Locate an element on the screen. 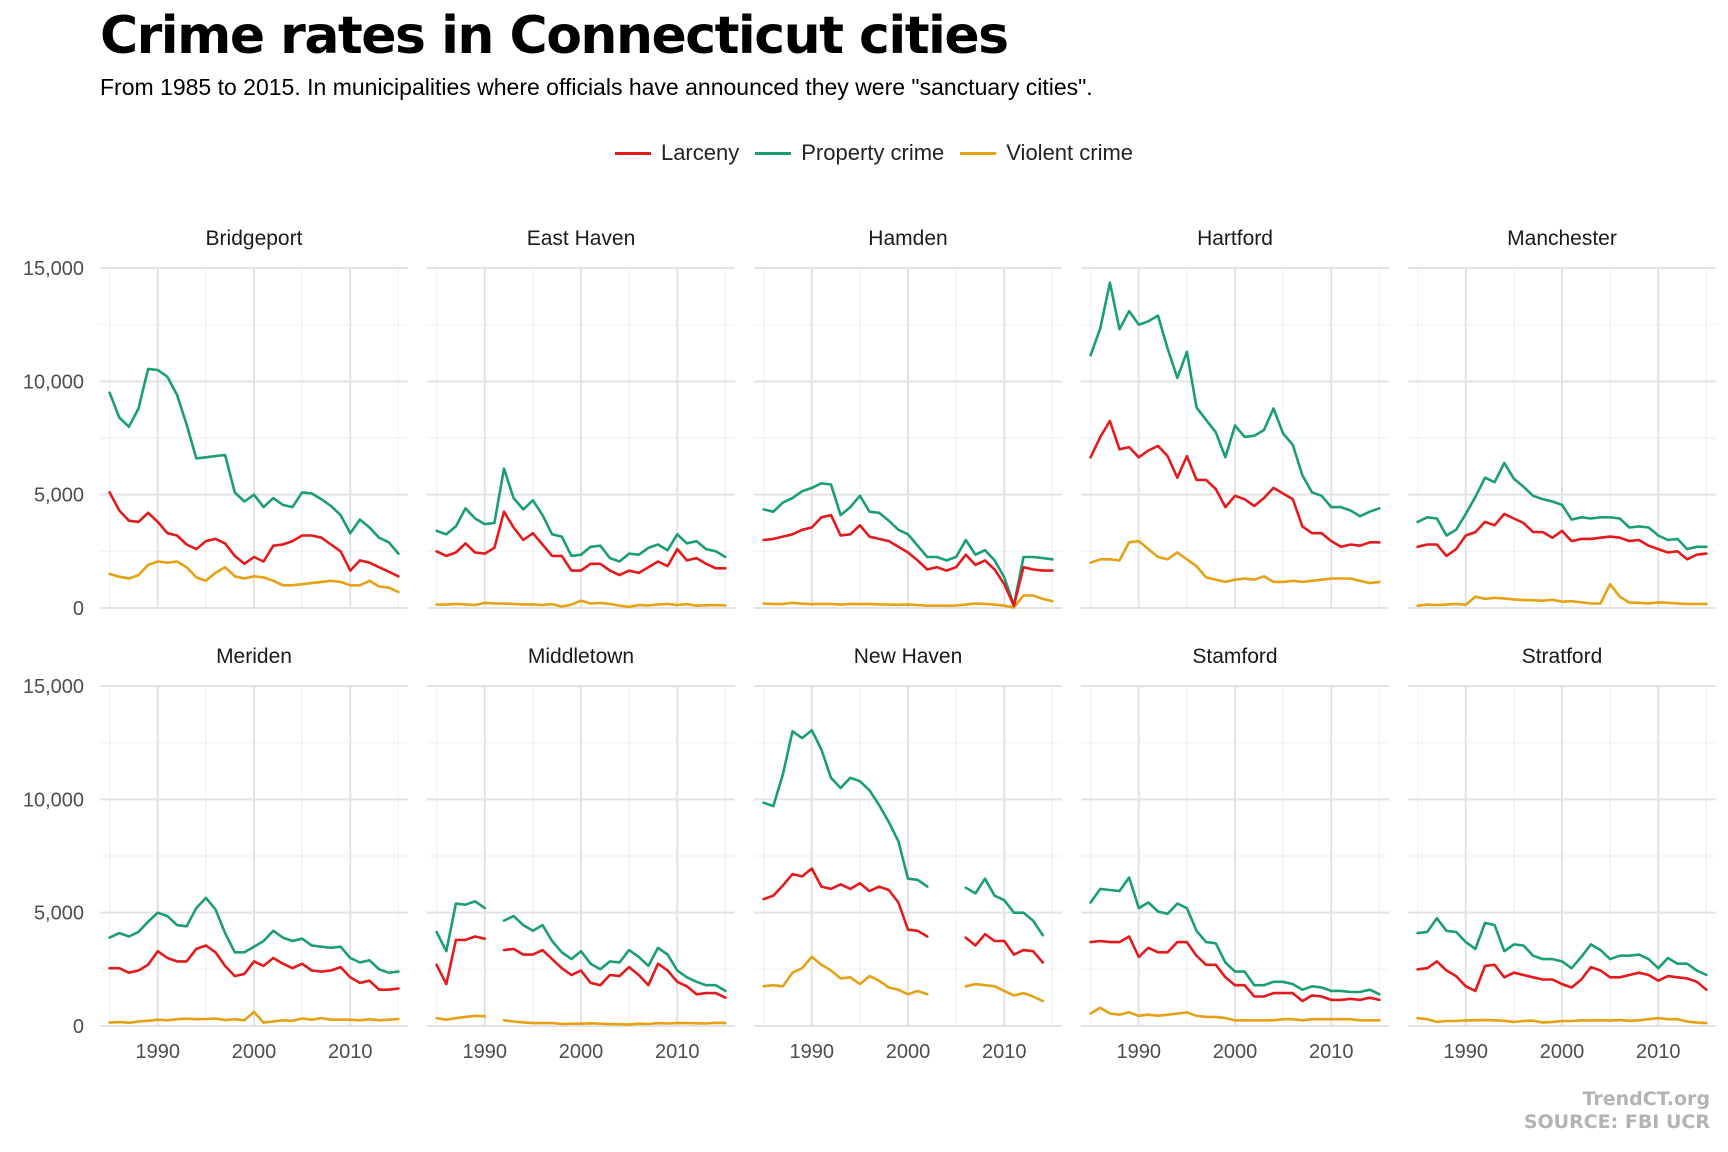  legend: Larceny Property crime Violent crime is located at coordinates (864, 153).